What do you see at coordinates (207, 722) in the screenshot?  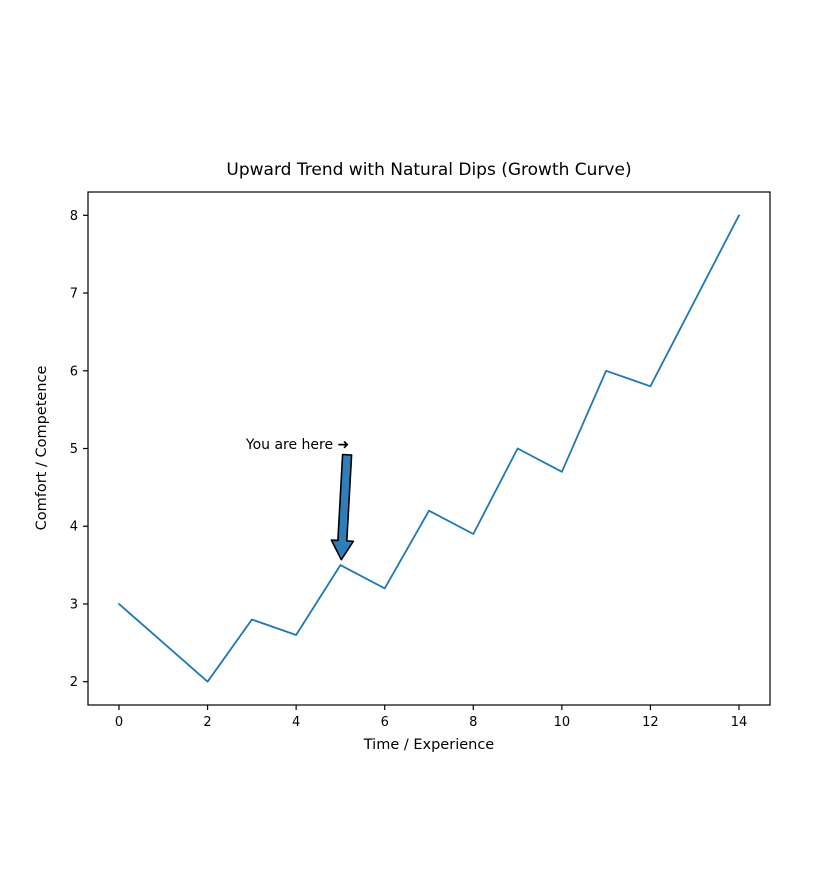 I see `x-tick-label: 2` at bounding box center [207, 722].